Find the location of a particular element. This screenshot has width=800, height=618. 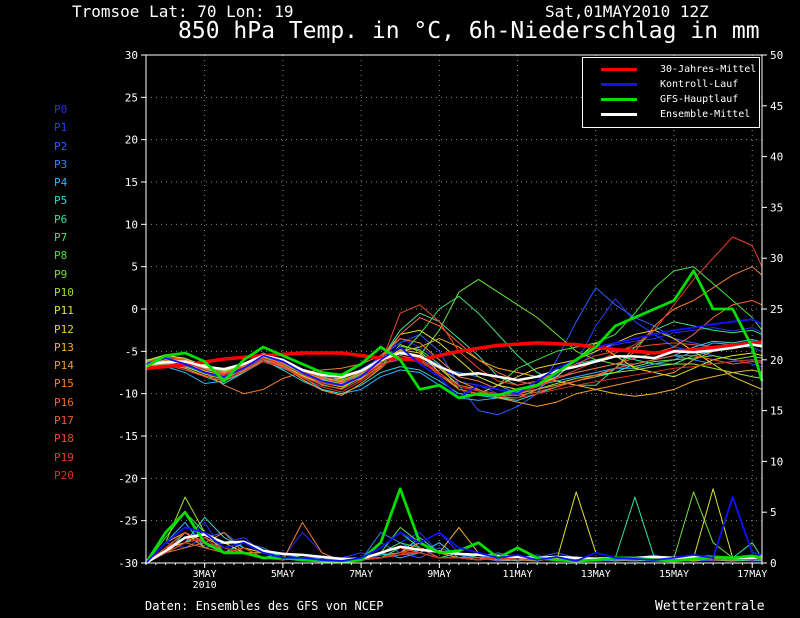

left-tick-label: -5 is located at coordinates (131, 351).